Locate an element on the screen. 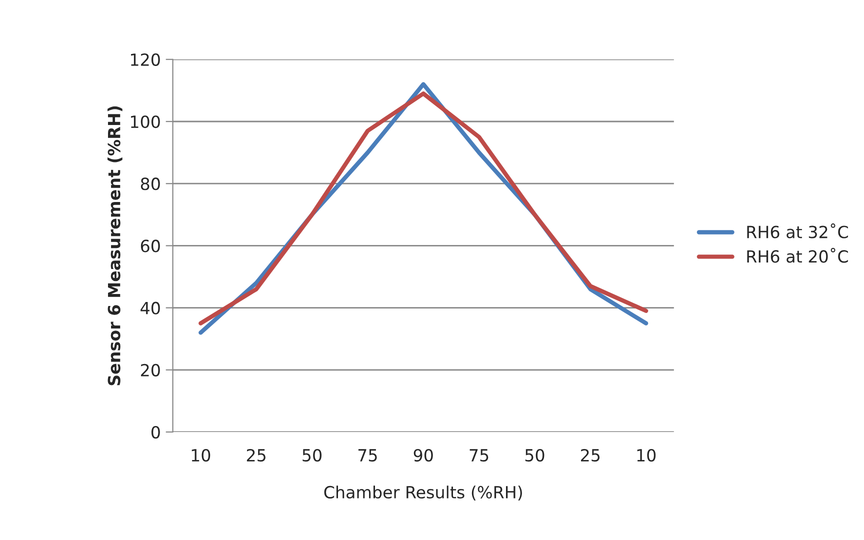  y-tick-label: 80 is located at coordinates (150, 184).